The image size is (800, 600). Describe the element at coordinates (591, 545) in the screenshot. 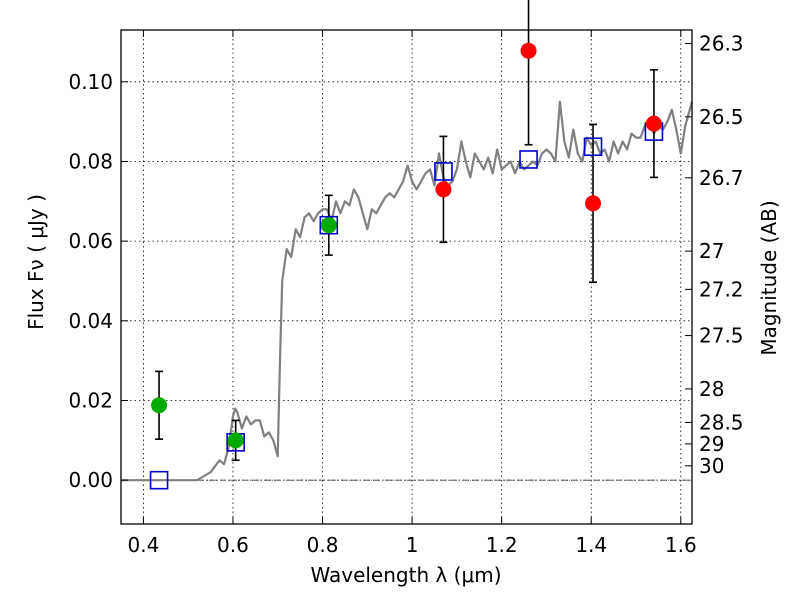

I see `x-tick-label: 1.4` at that location.